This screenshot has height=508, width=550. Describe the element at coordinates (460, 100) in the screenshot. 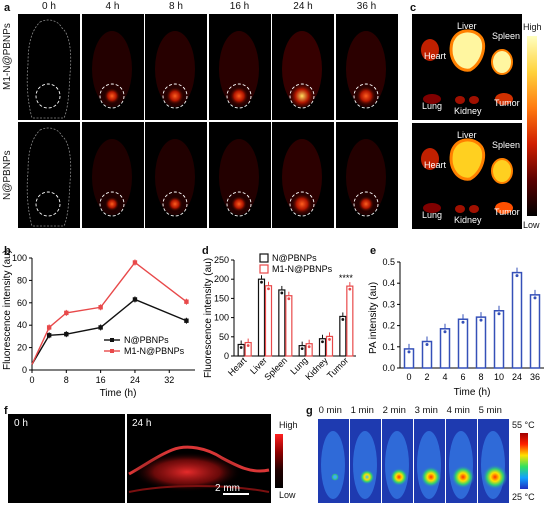

I see `kidney-signal` at that location.